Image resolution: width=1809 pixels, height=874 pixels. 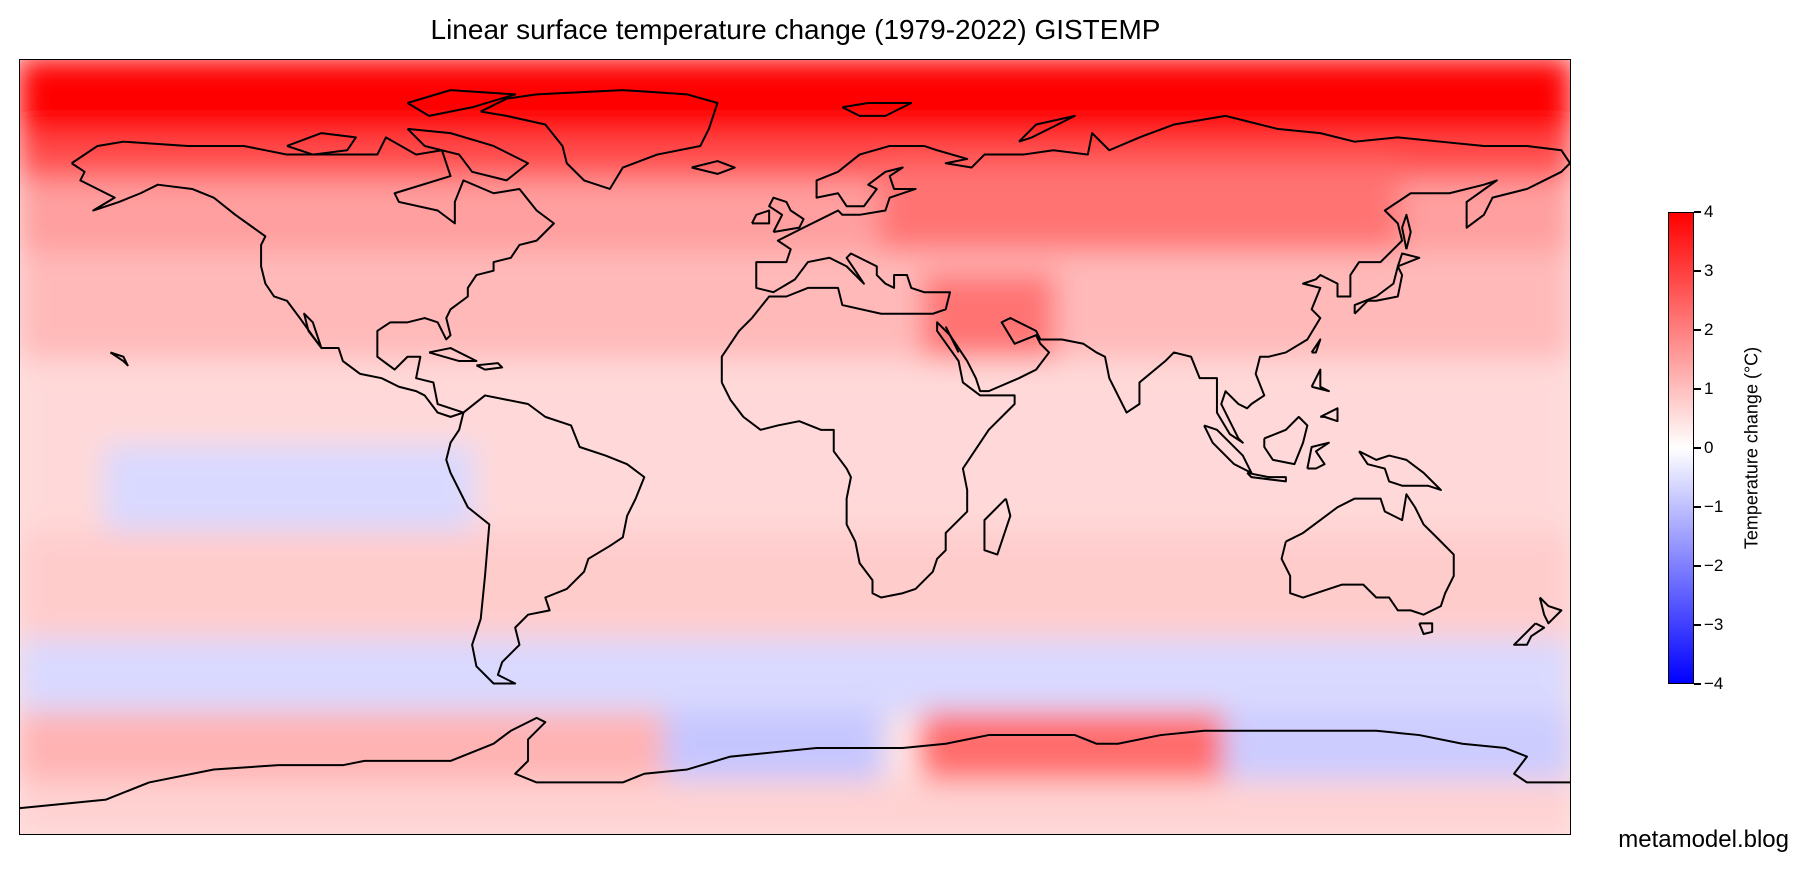 I want to click on field-region-antarctica-west, so click(x=344, y=748).